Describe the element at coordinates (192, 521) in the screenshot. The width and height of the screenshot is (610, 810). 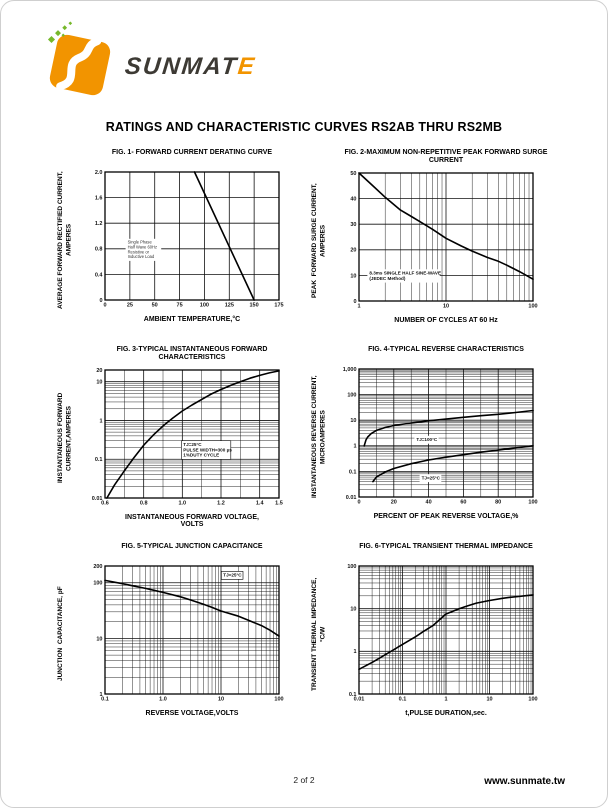
I see `x-axis-label: INSTANTANEOUS FORWARD VOLTAGE, VOLTS` at that location.